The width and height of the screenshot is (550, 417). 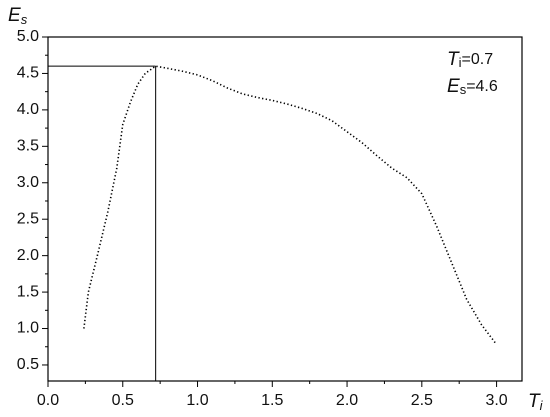 What do you see at coordinates (28, 364) in the screenshot?
I see `y-tick-label: 0.5` at bounding box center [28, 364].